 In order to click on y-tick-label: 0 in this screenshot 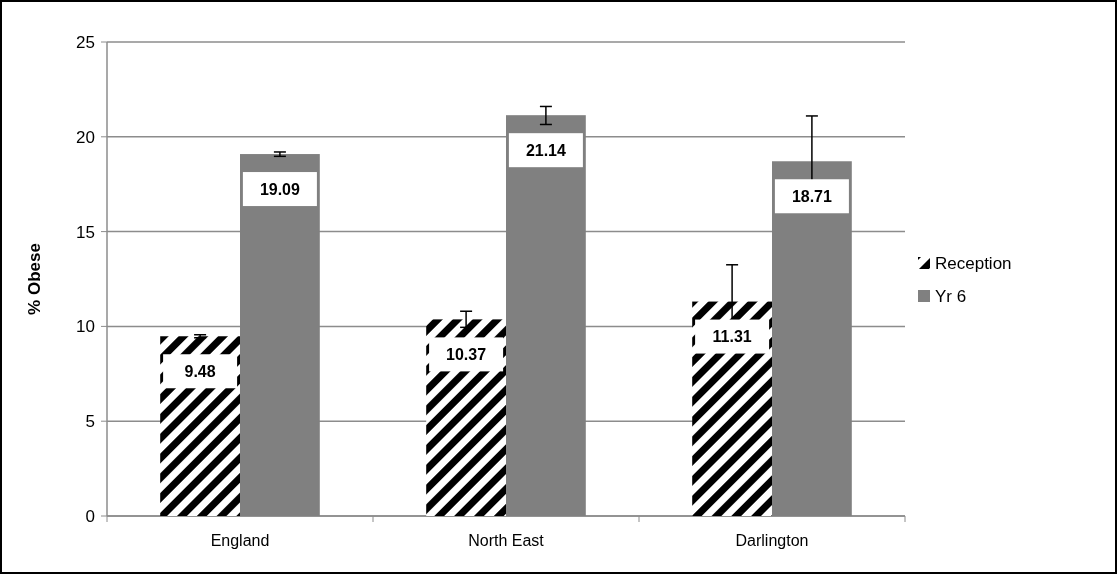, I will do `click(90, 516)`.